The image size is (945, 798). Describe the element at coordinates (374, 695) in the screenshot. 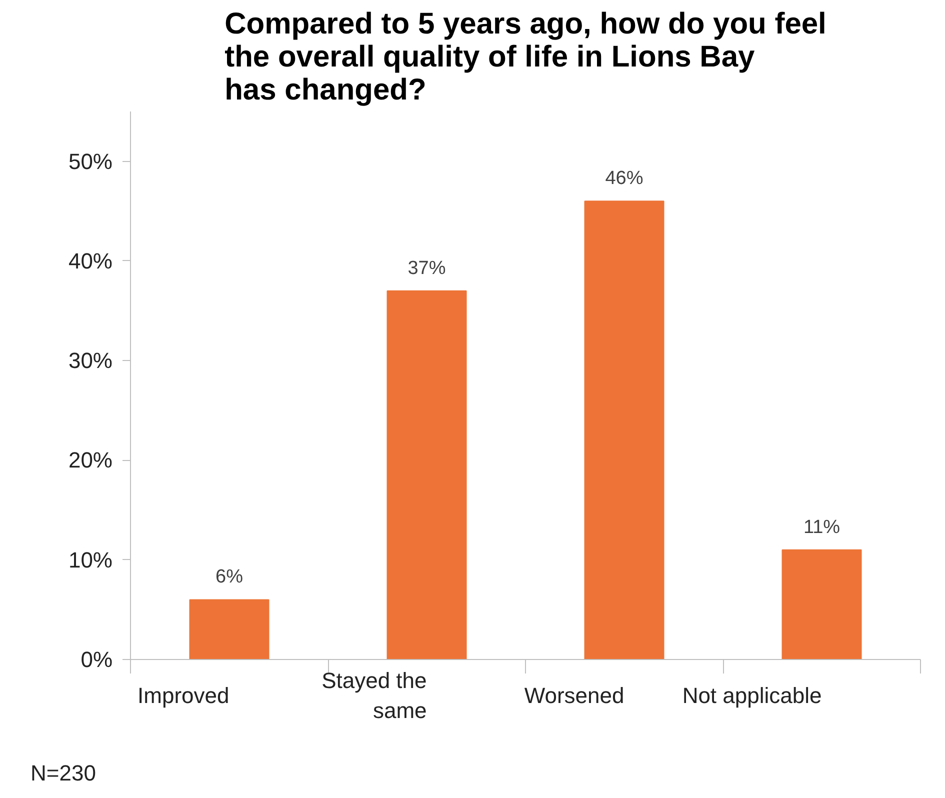

I see `x-tick-label: Stayed the same` at that location.